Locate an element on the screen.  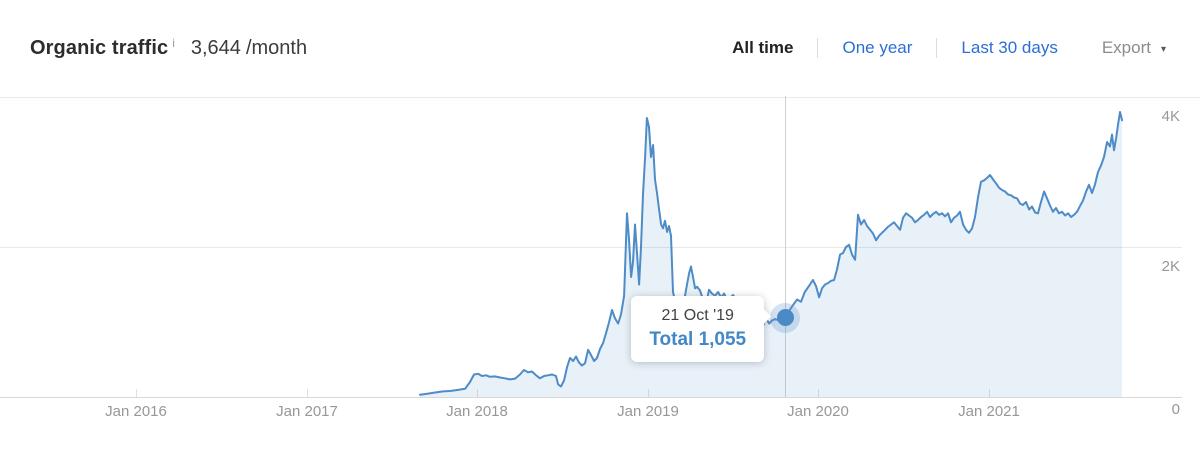
marker-dot is located at coordinates (785, 318).